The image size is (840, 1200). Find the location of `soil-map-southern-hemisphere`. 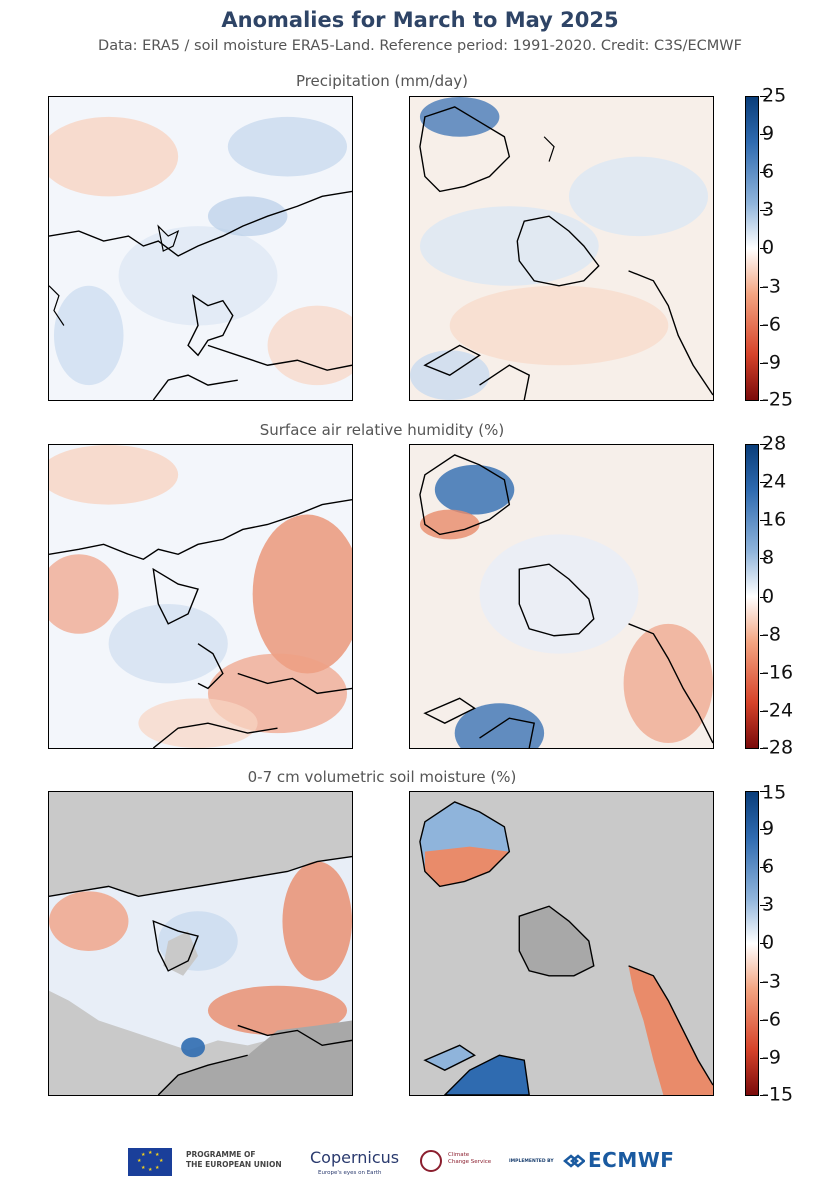

soil-map-southern-hemisphere is located at coordinates (561, 943).